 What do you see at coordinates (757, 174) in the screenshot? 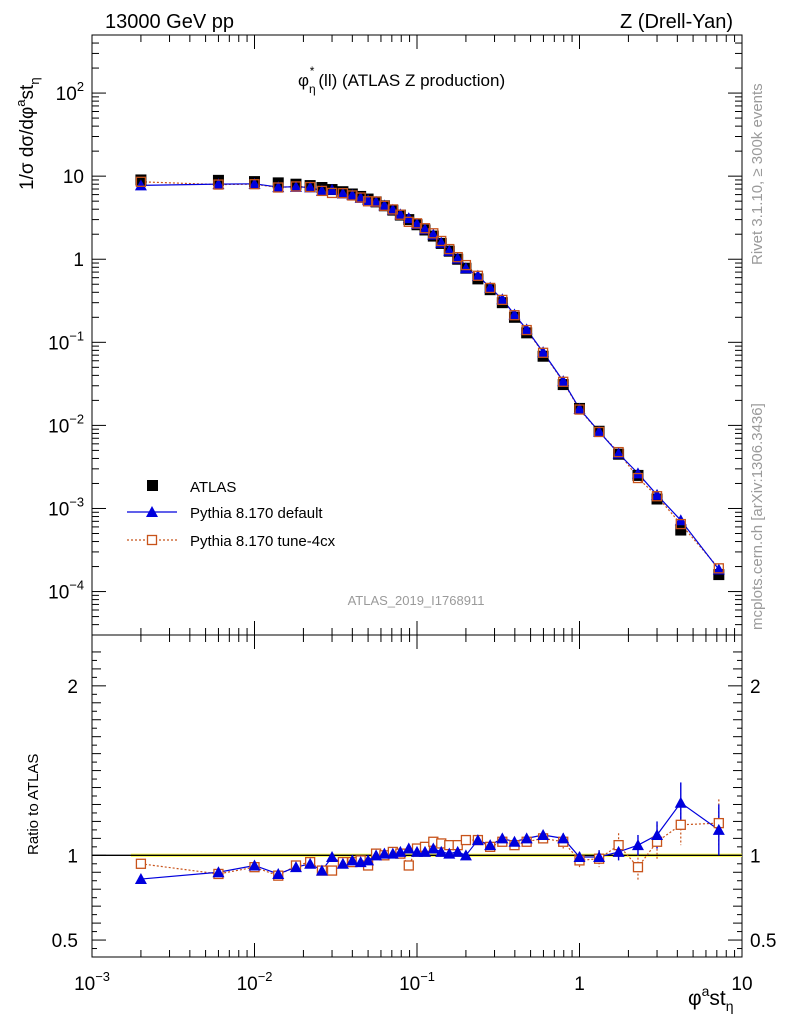
I see `rivet-label: Rivet 3.1.10, ≥ 300k events` at bounding box center [757, 174].